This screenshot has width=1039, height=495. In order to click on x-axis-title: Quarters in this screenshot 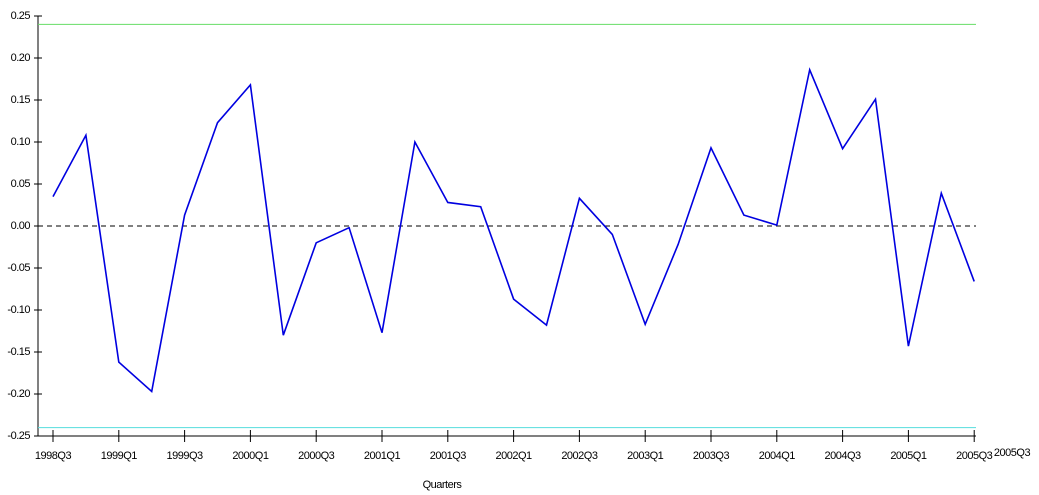, I will do `click(443, 485)`.